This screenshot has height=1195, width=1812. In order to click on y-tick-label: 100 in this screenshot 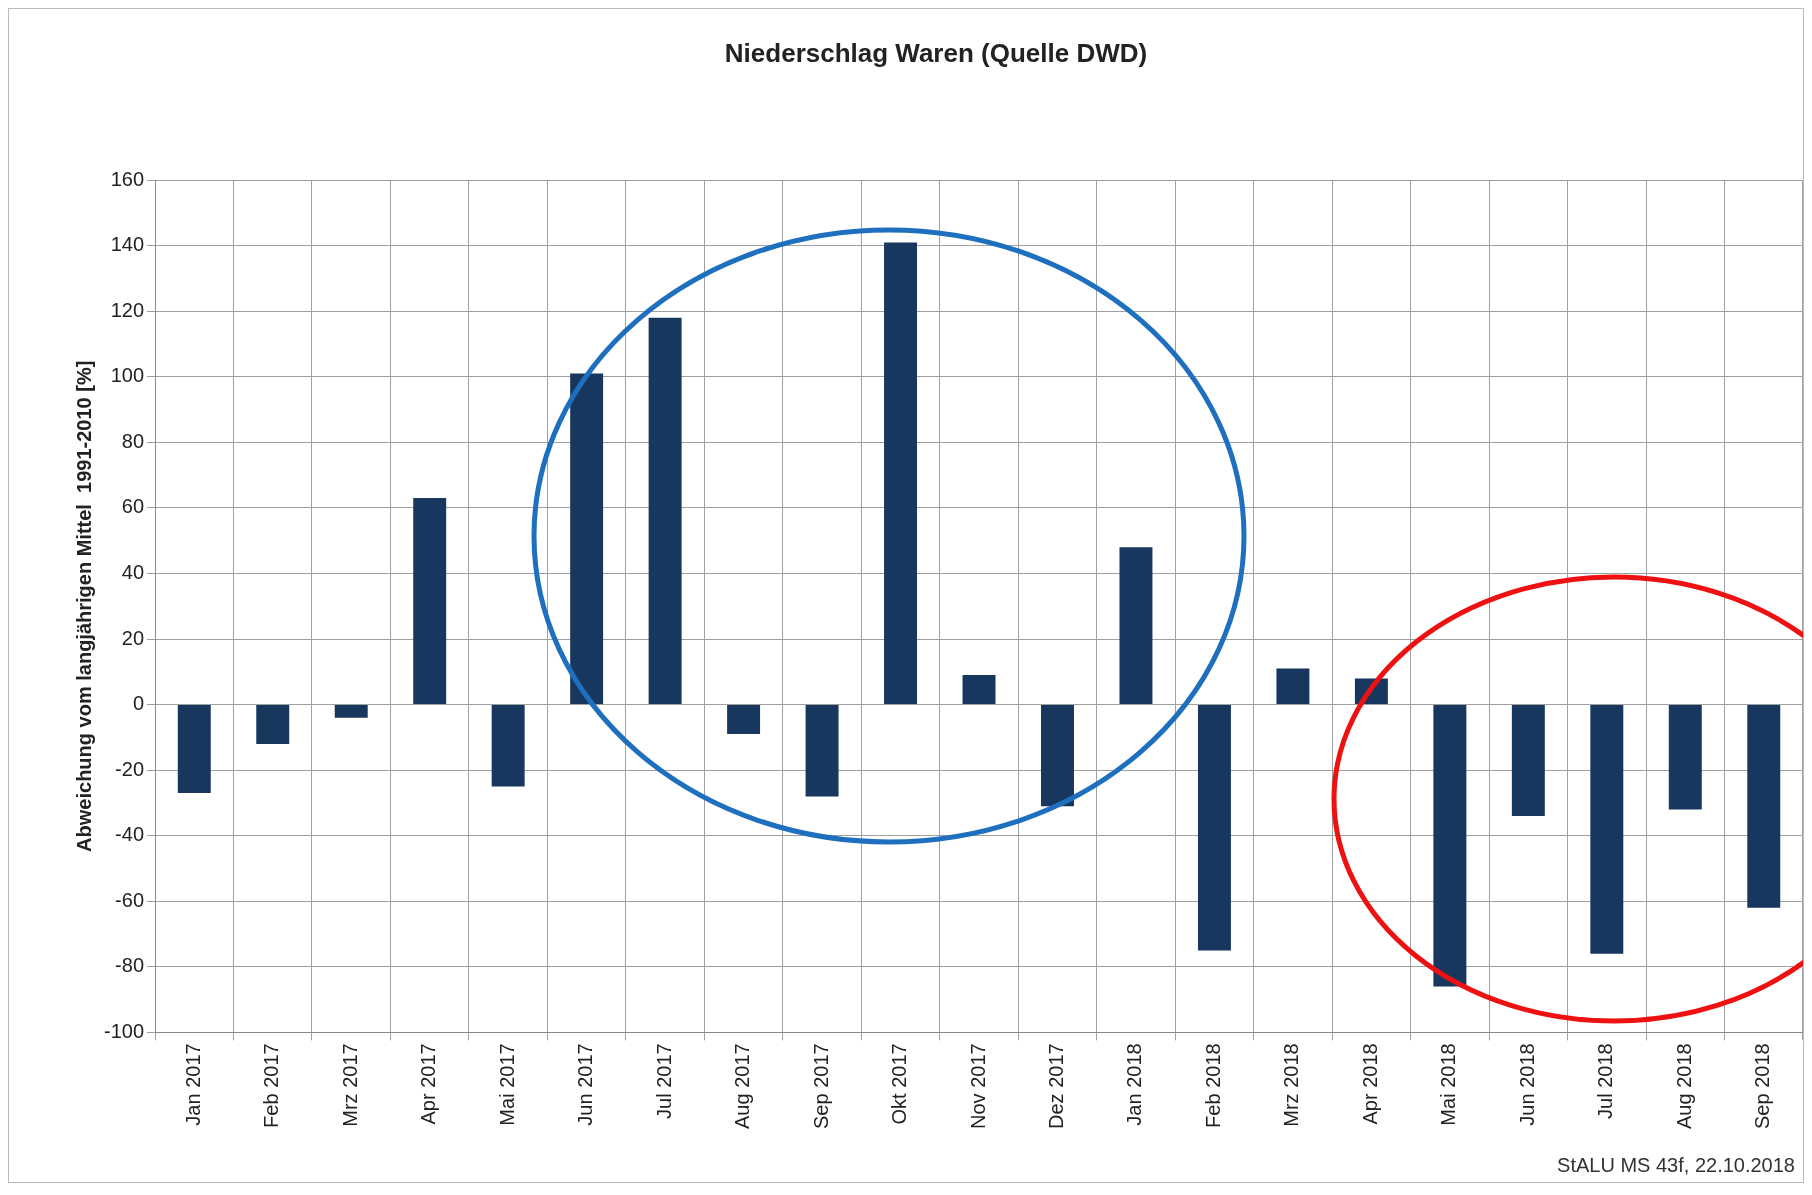, I will do `click(127, 375)`.